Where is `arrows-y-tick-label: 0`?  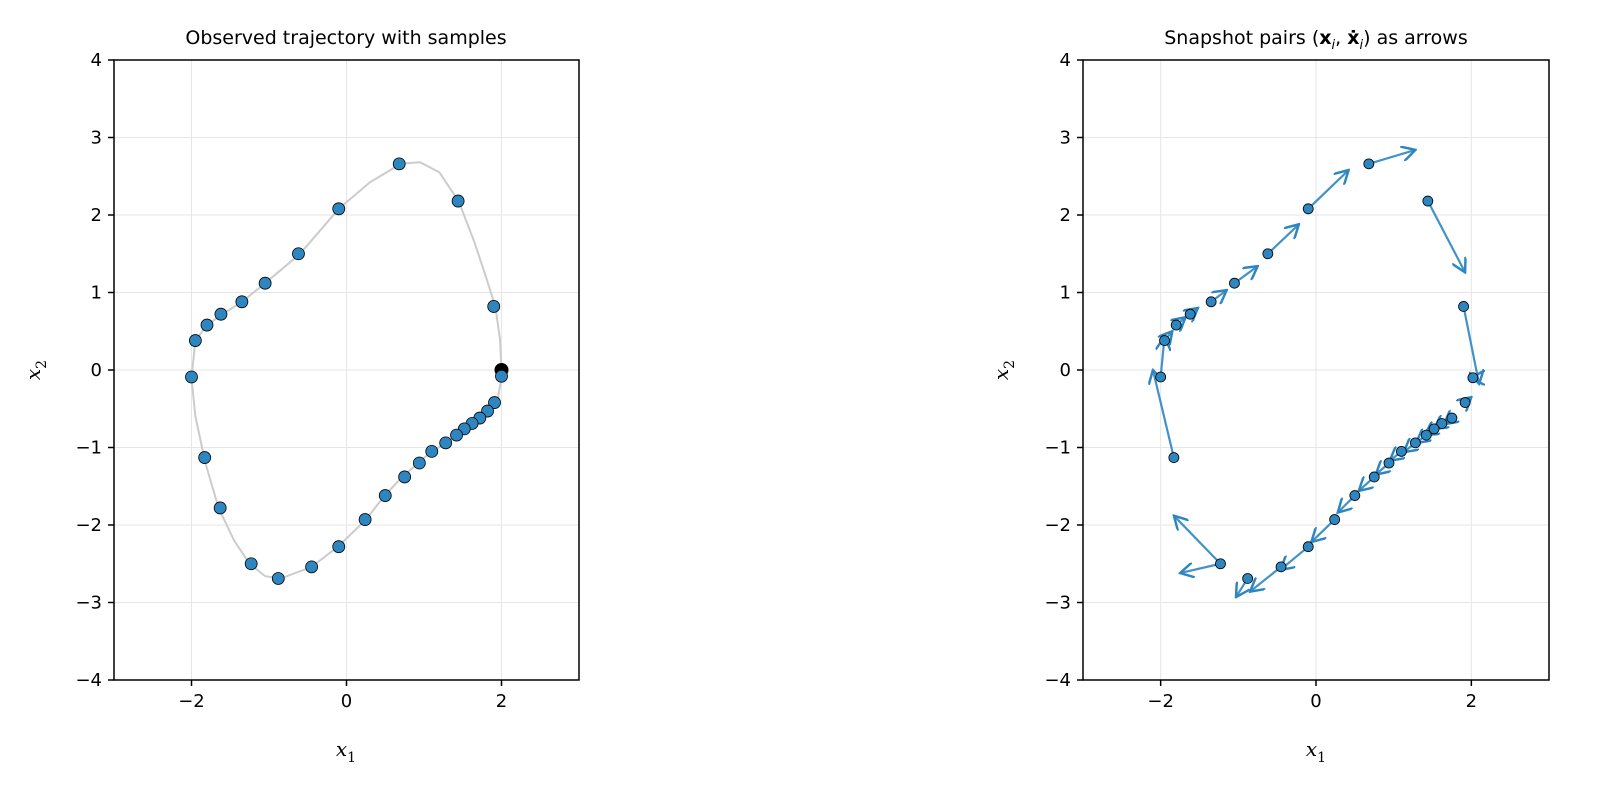 arrows-y-tick-label: 0 is located at coordinates (1065, 370).